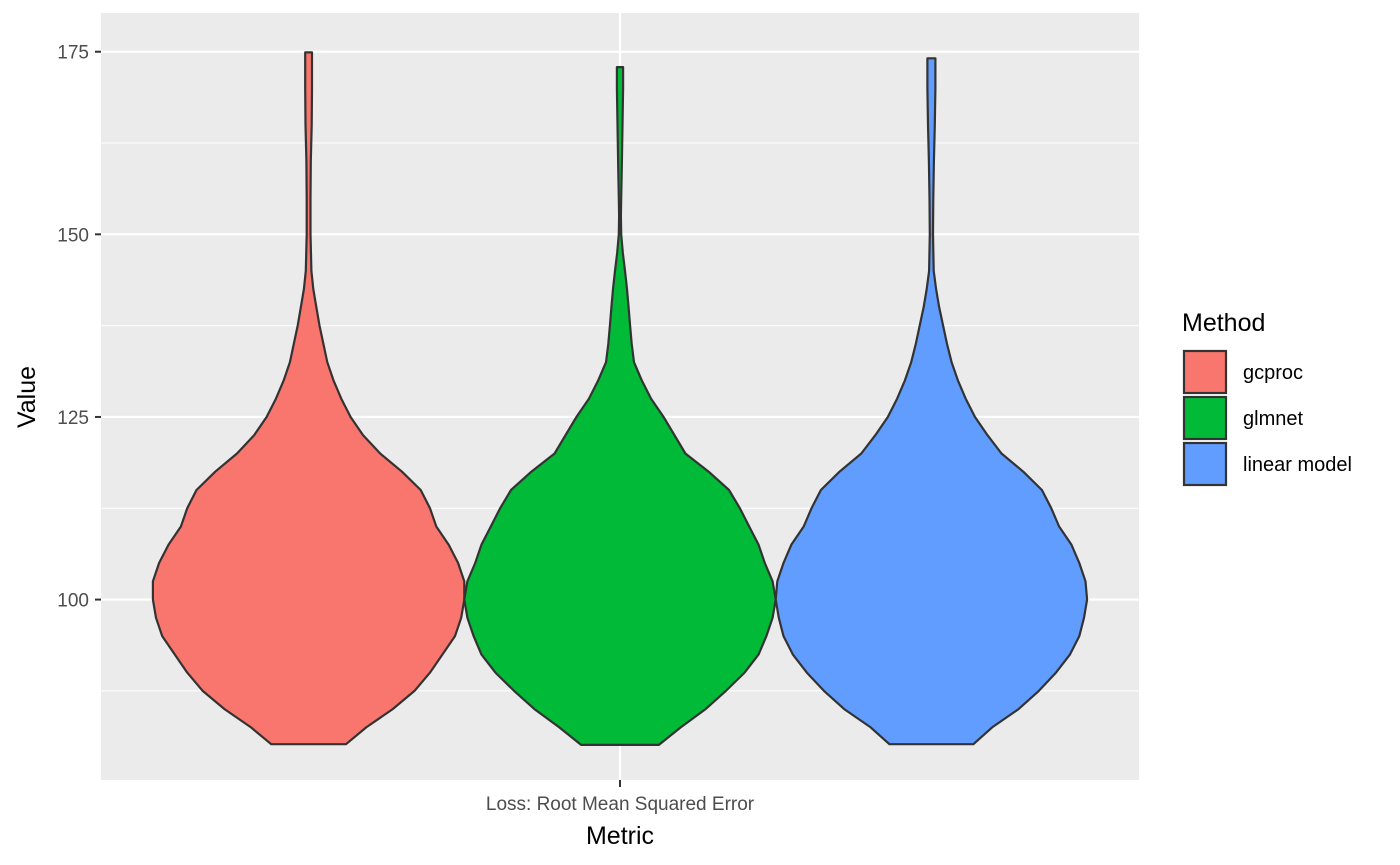 Image resolution: width=1400 pixels, height=865 pixels. I want to click on x-tick-label: Loss: Root Mean Squared Error, so click(620, 804).